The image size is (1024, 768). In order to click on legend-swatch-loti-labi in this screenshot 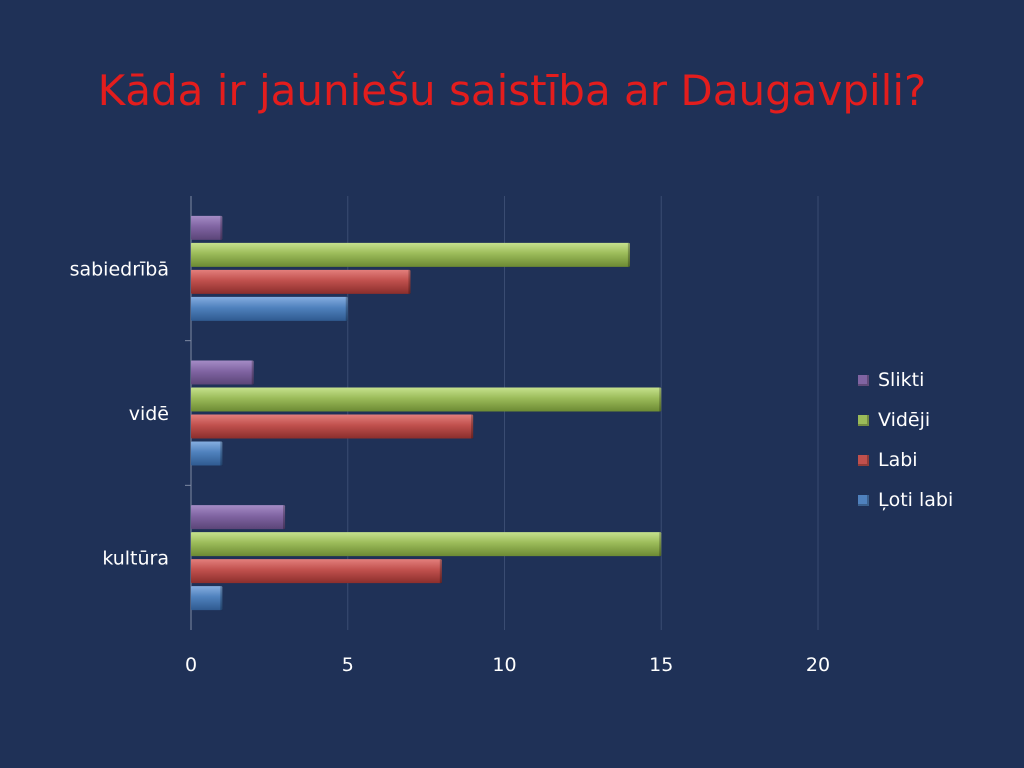, I will do `click(863, 500)`.